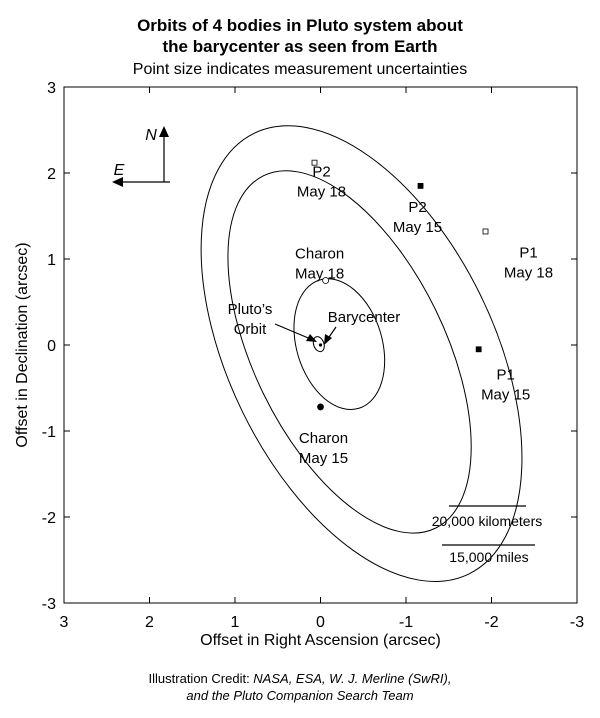 The height and width of the screenshot is (718, 600). What do you see at coordinates (400, 285) in the screenshot?
I see `point-layer` at bounding box center [400, 285].